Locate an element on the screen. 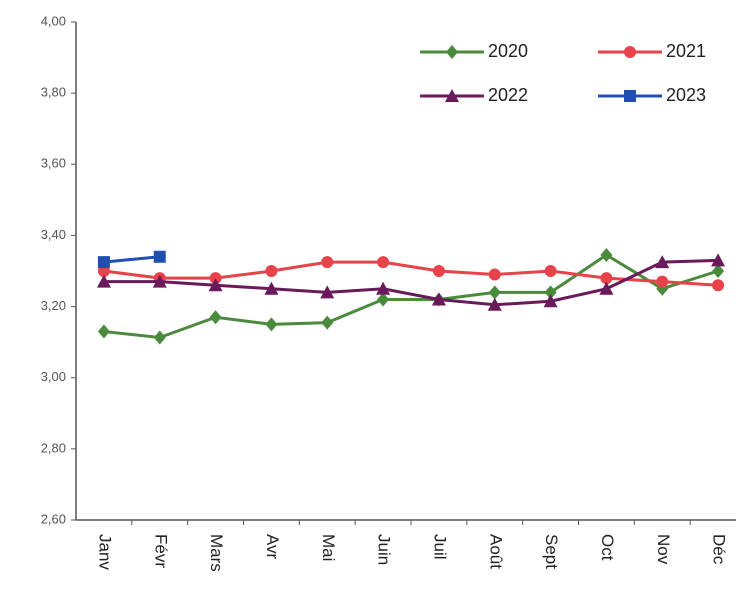  y-tick-label: 3,80 is located at coordinates (53, 92).